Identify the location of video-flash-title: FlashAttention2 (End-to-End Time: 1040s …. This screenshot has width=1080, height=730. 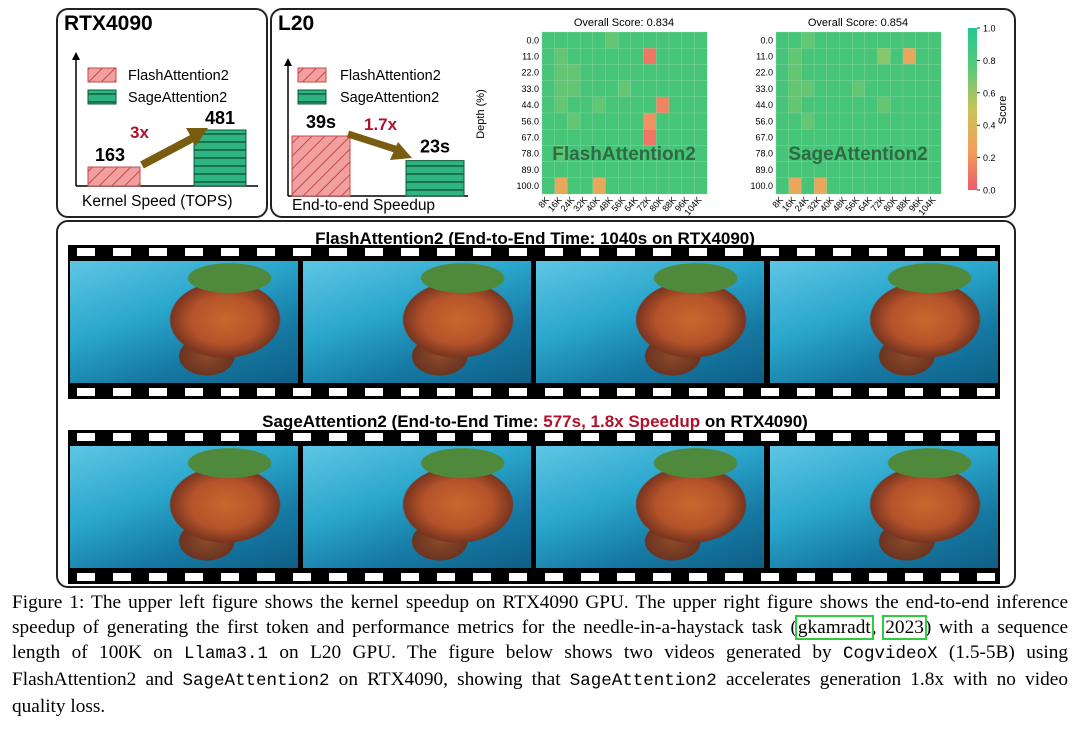
(535, 238).